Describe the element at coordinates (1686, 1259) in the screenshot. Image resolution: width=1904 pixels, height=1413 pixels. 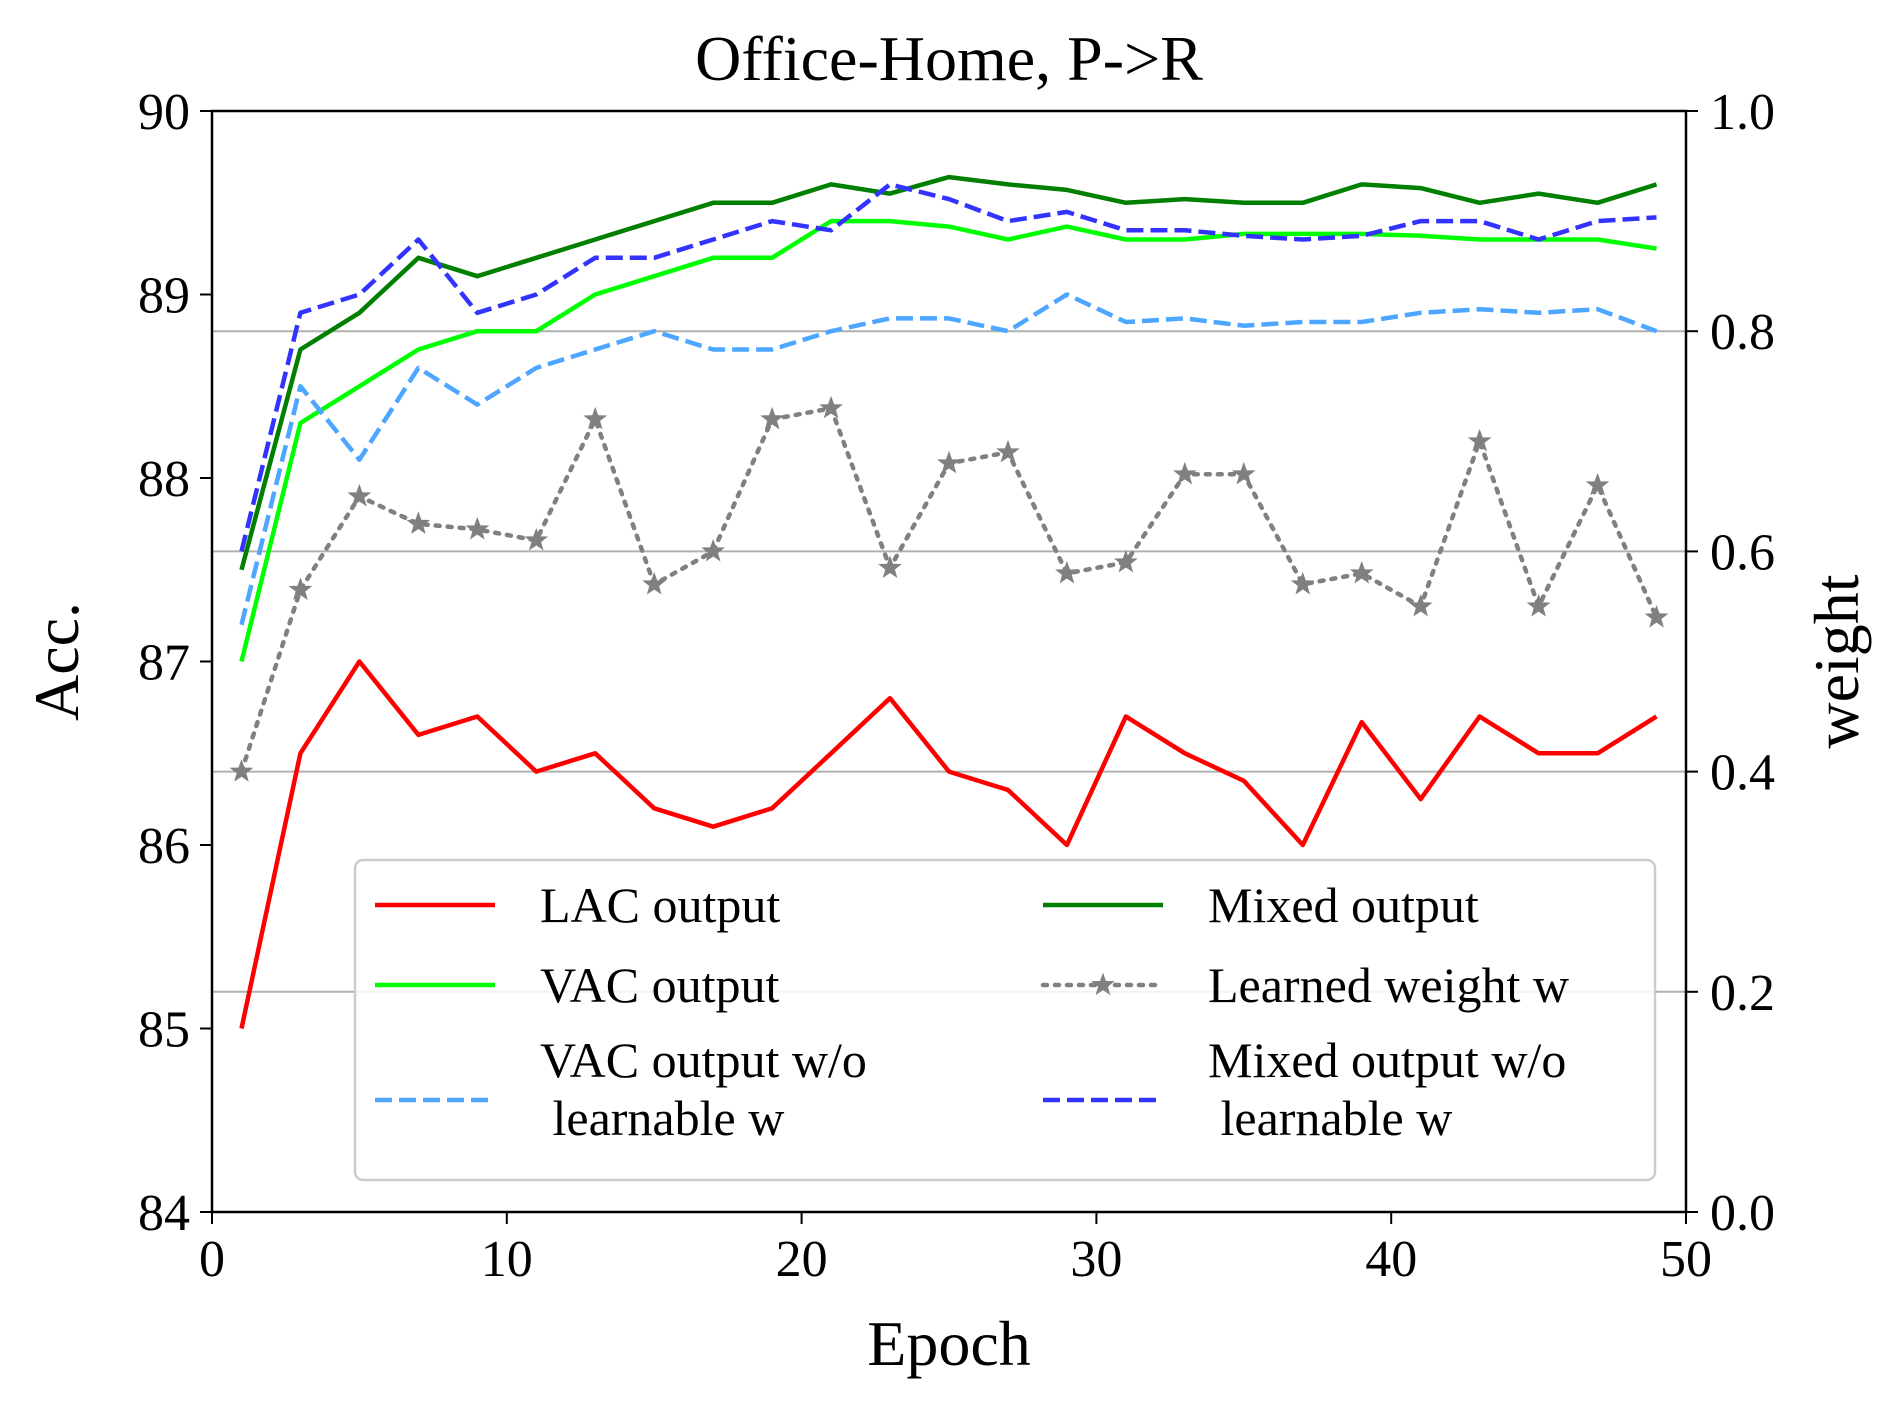
I see `x-tick-label: 50` at that location.